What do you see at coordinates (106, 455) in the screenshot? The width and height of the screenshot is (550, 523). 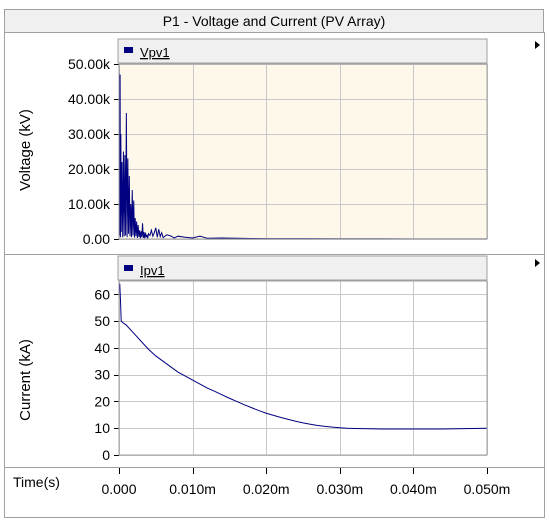 I see `y-tick-label: 0` at bounding box center [106, 455].